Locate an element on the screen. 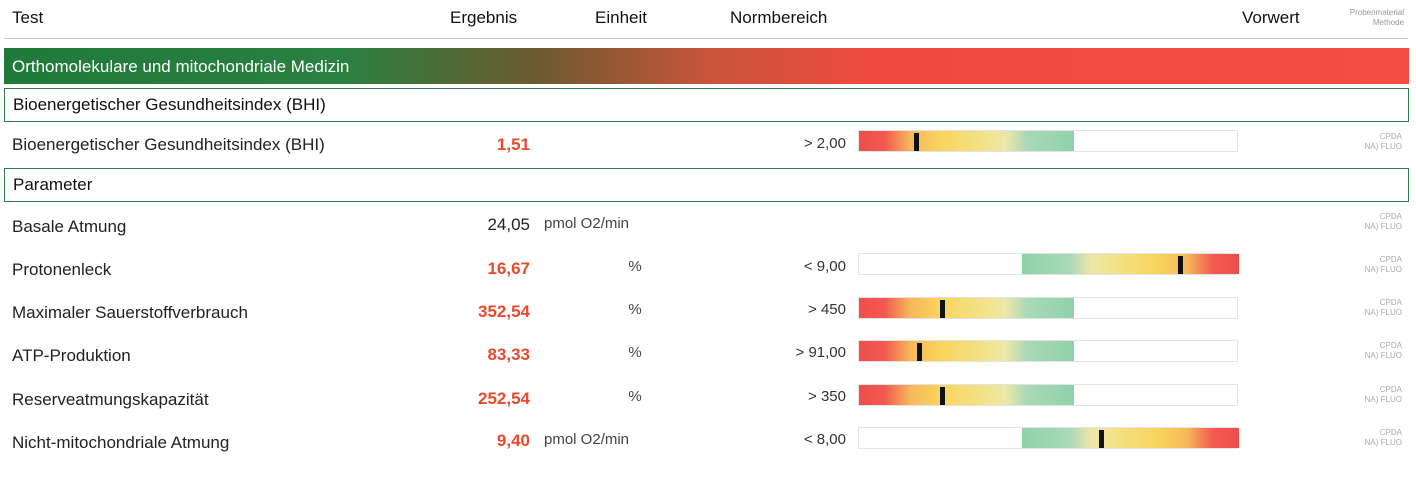  col-header-material: Probenmaterial Methode is located at coordinates (1367, 18).